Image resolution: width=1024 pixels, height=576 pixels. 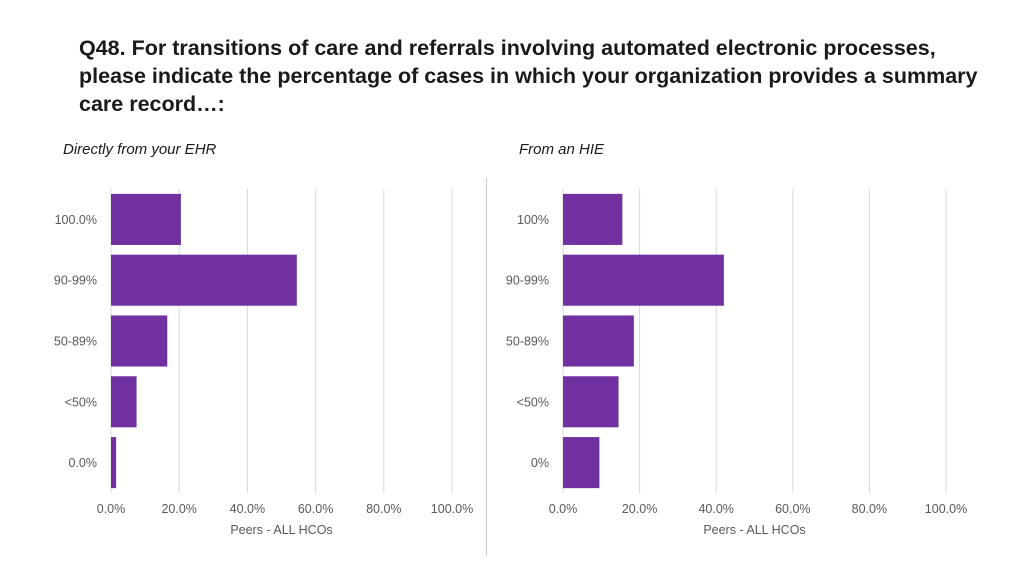 What do you see at coordinates (540, 463) in the screenshot?
I see `category-label: 0%` at bounding box center [540, 463].